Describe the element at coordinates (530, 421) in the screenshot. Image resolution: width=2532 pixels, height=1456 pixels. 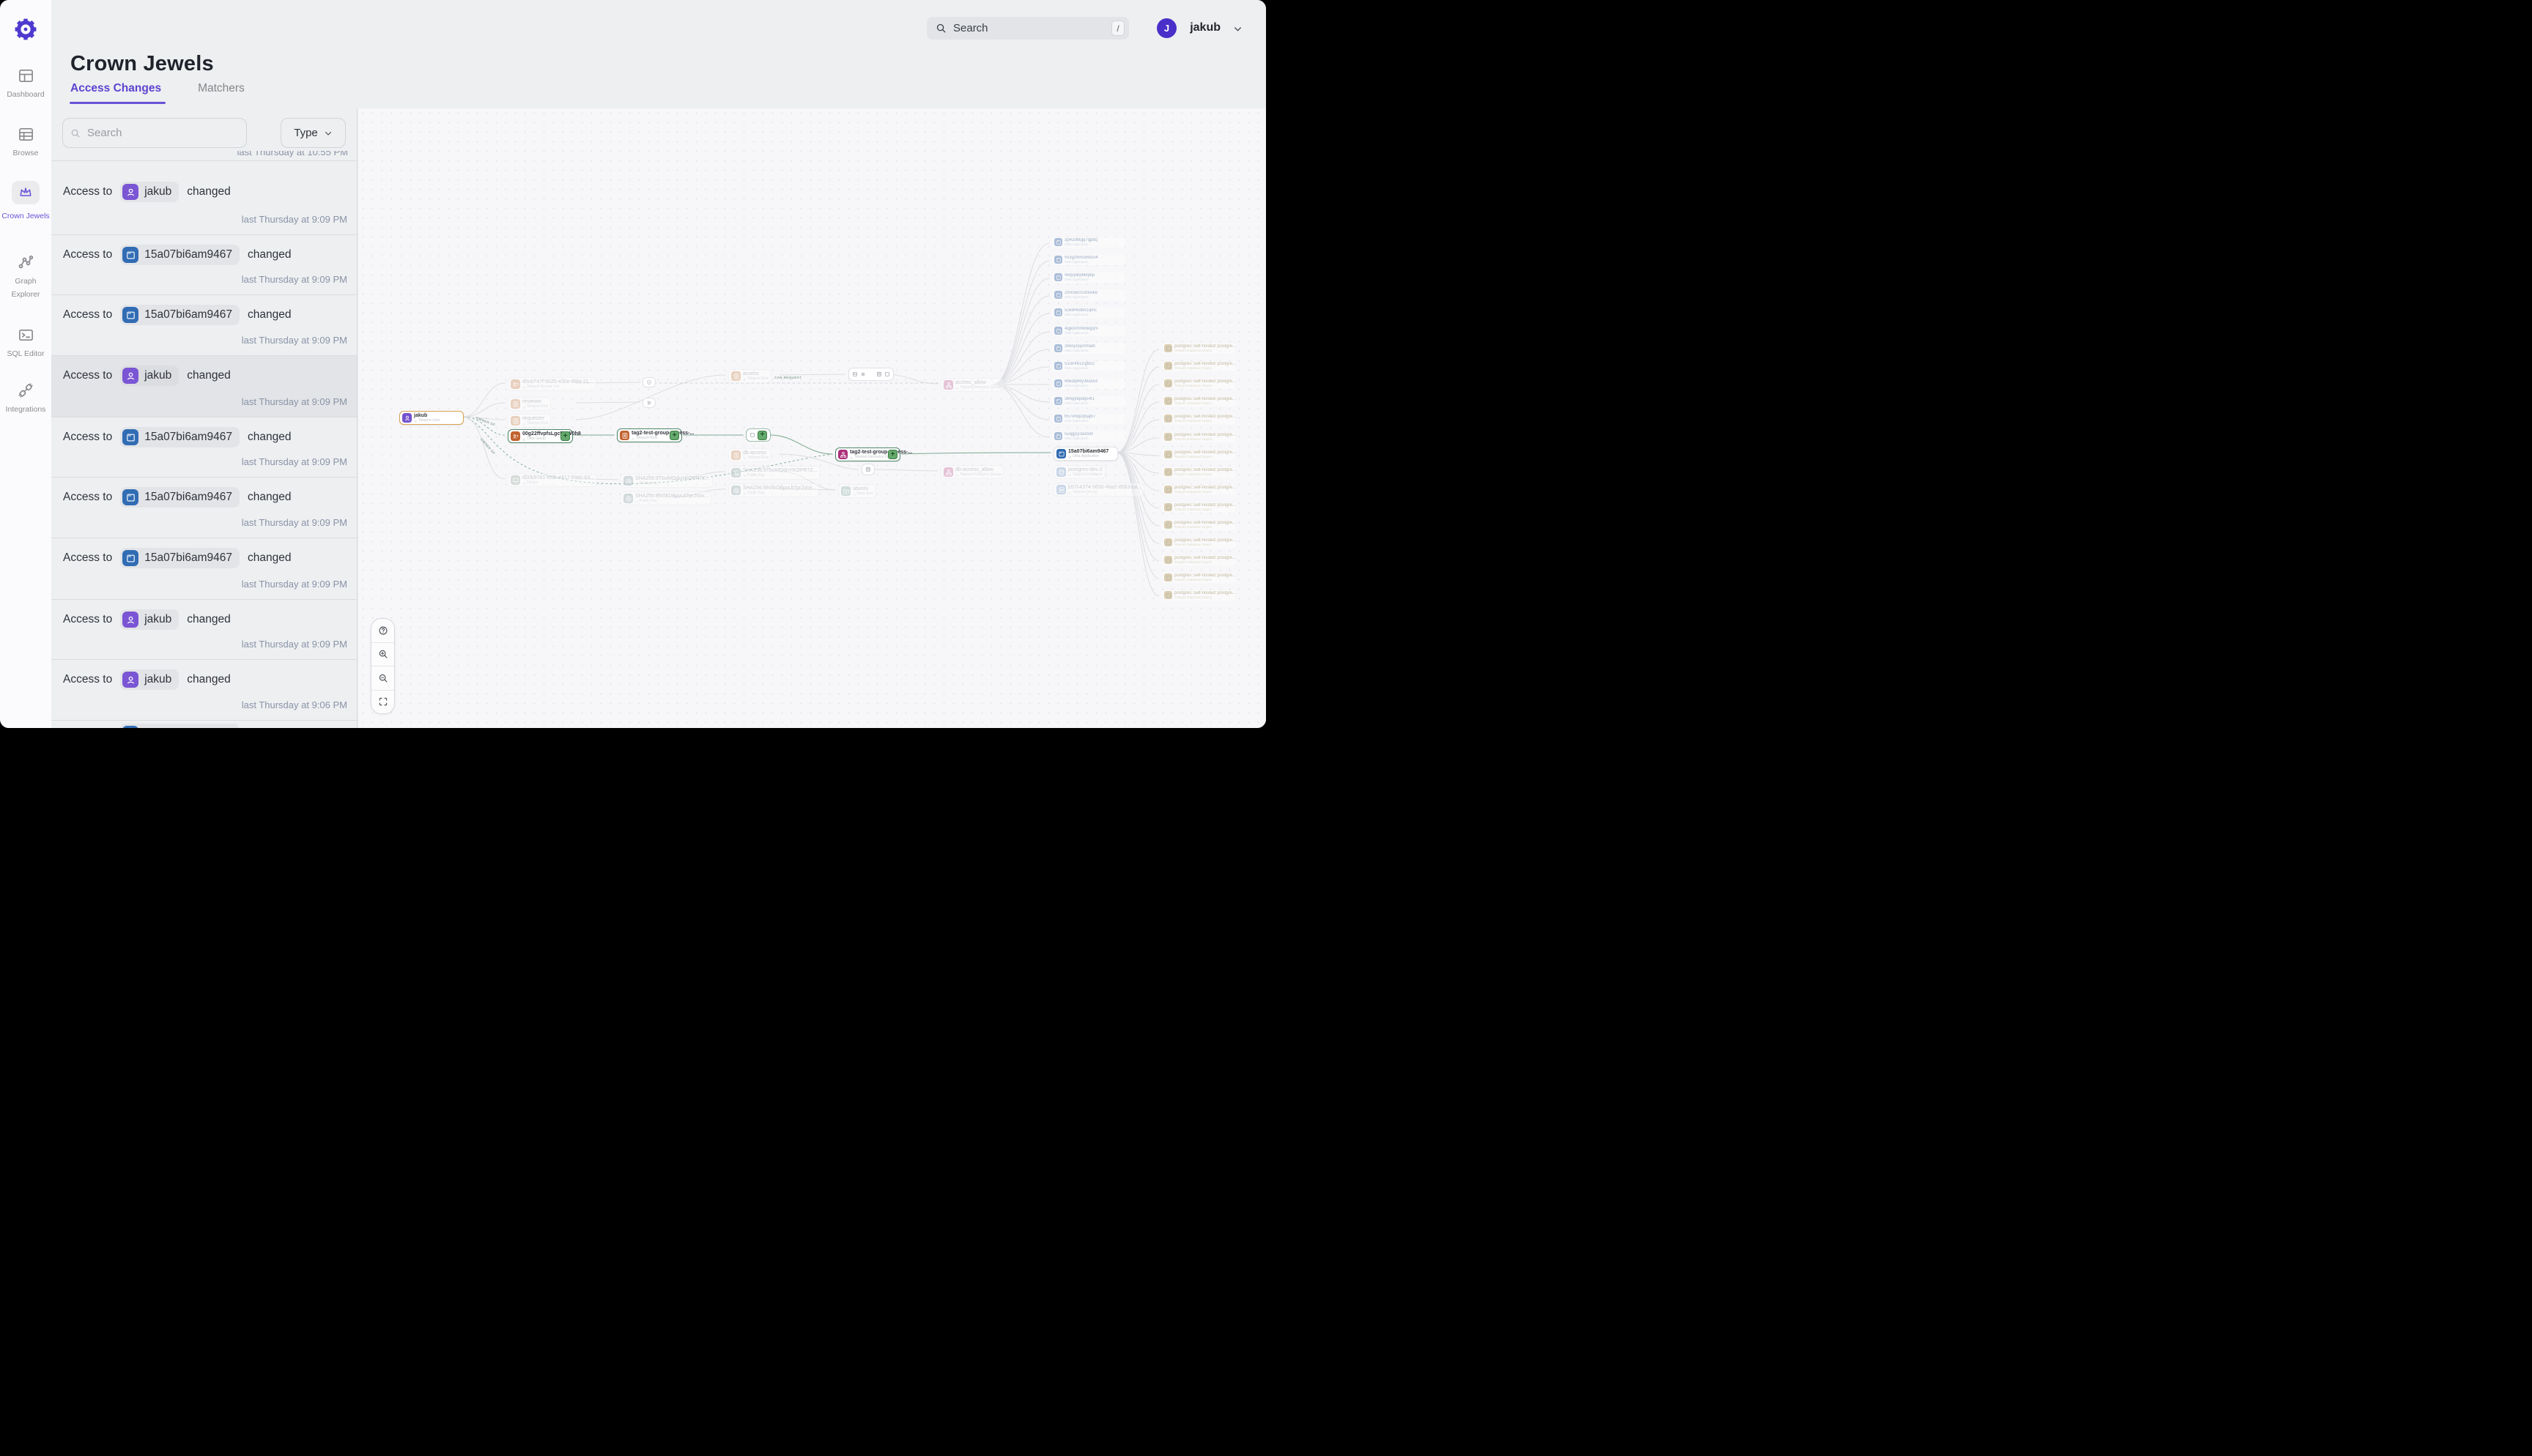
I see `graph-node: requester Teleport Role` at that location.